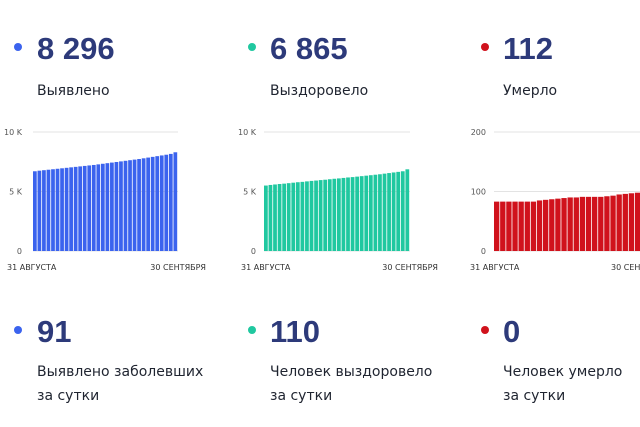 Image resolution: width=640 pixels, height=427 pixels. What do you see at coordinates (478, 132) in the screenshot?
I see `y-tick-label: 200` at bounding box center [478, 132].